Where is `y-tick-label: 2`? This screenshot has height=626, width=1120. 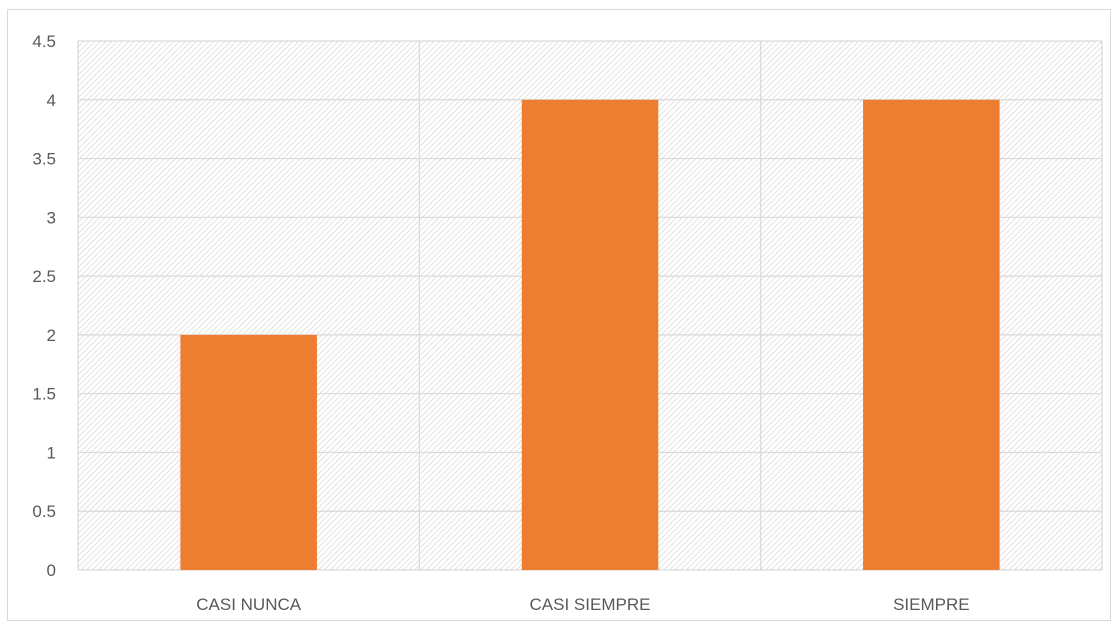 y-tick-label: 2 is located at coordinates (51, 335).